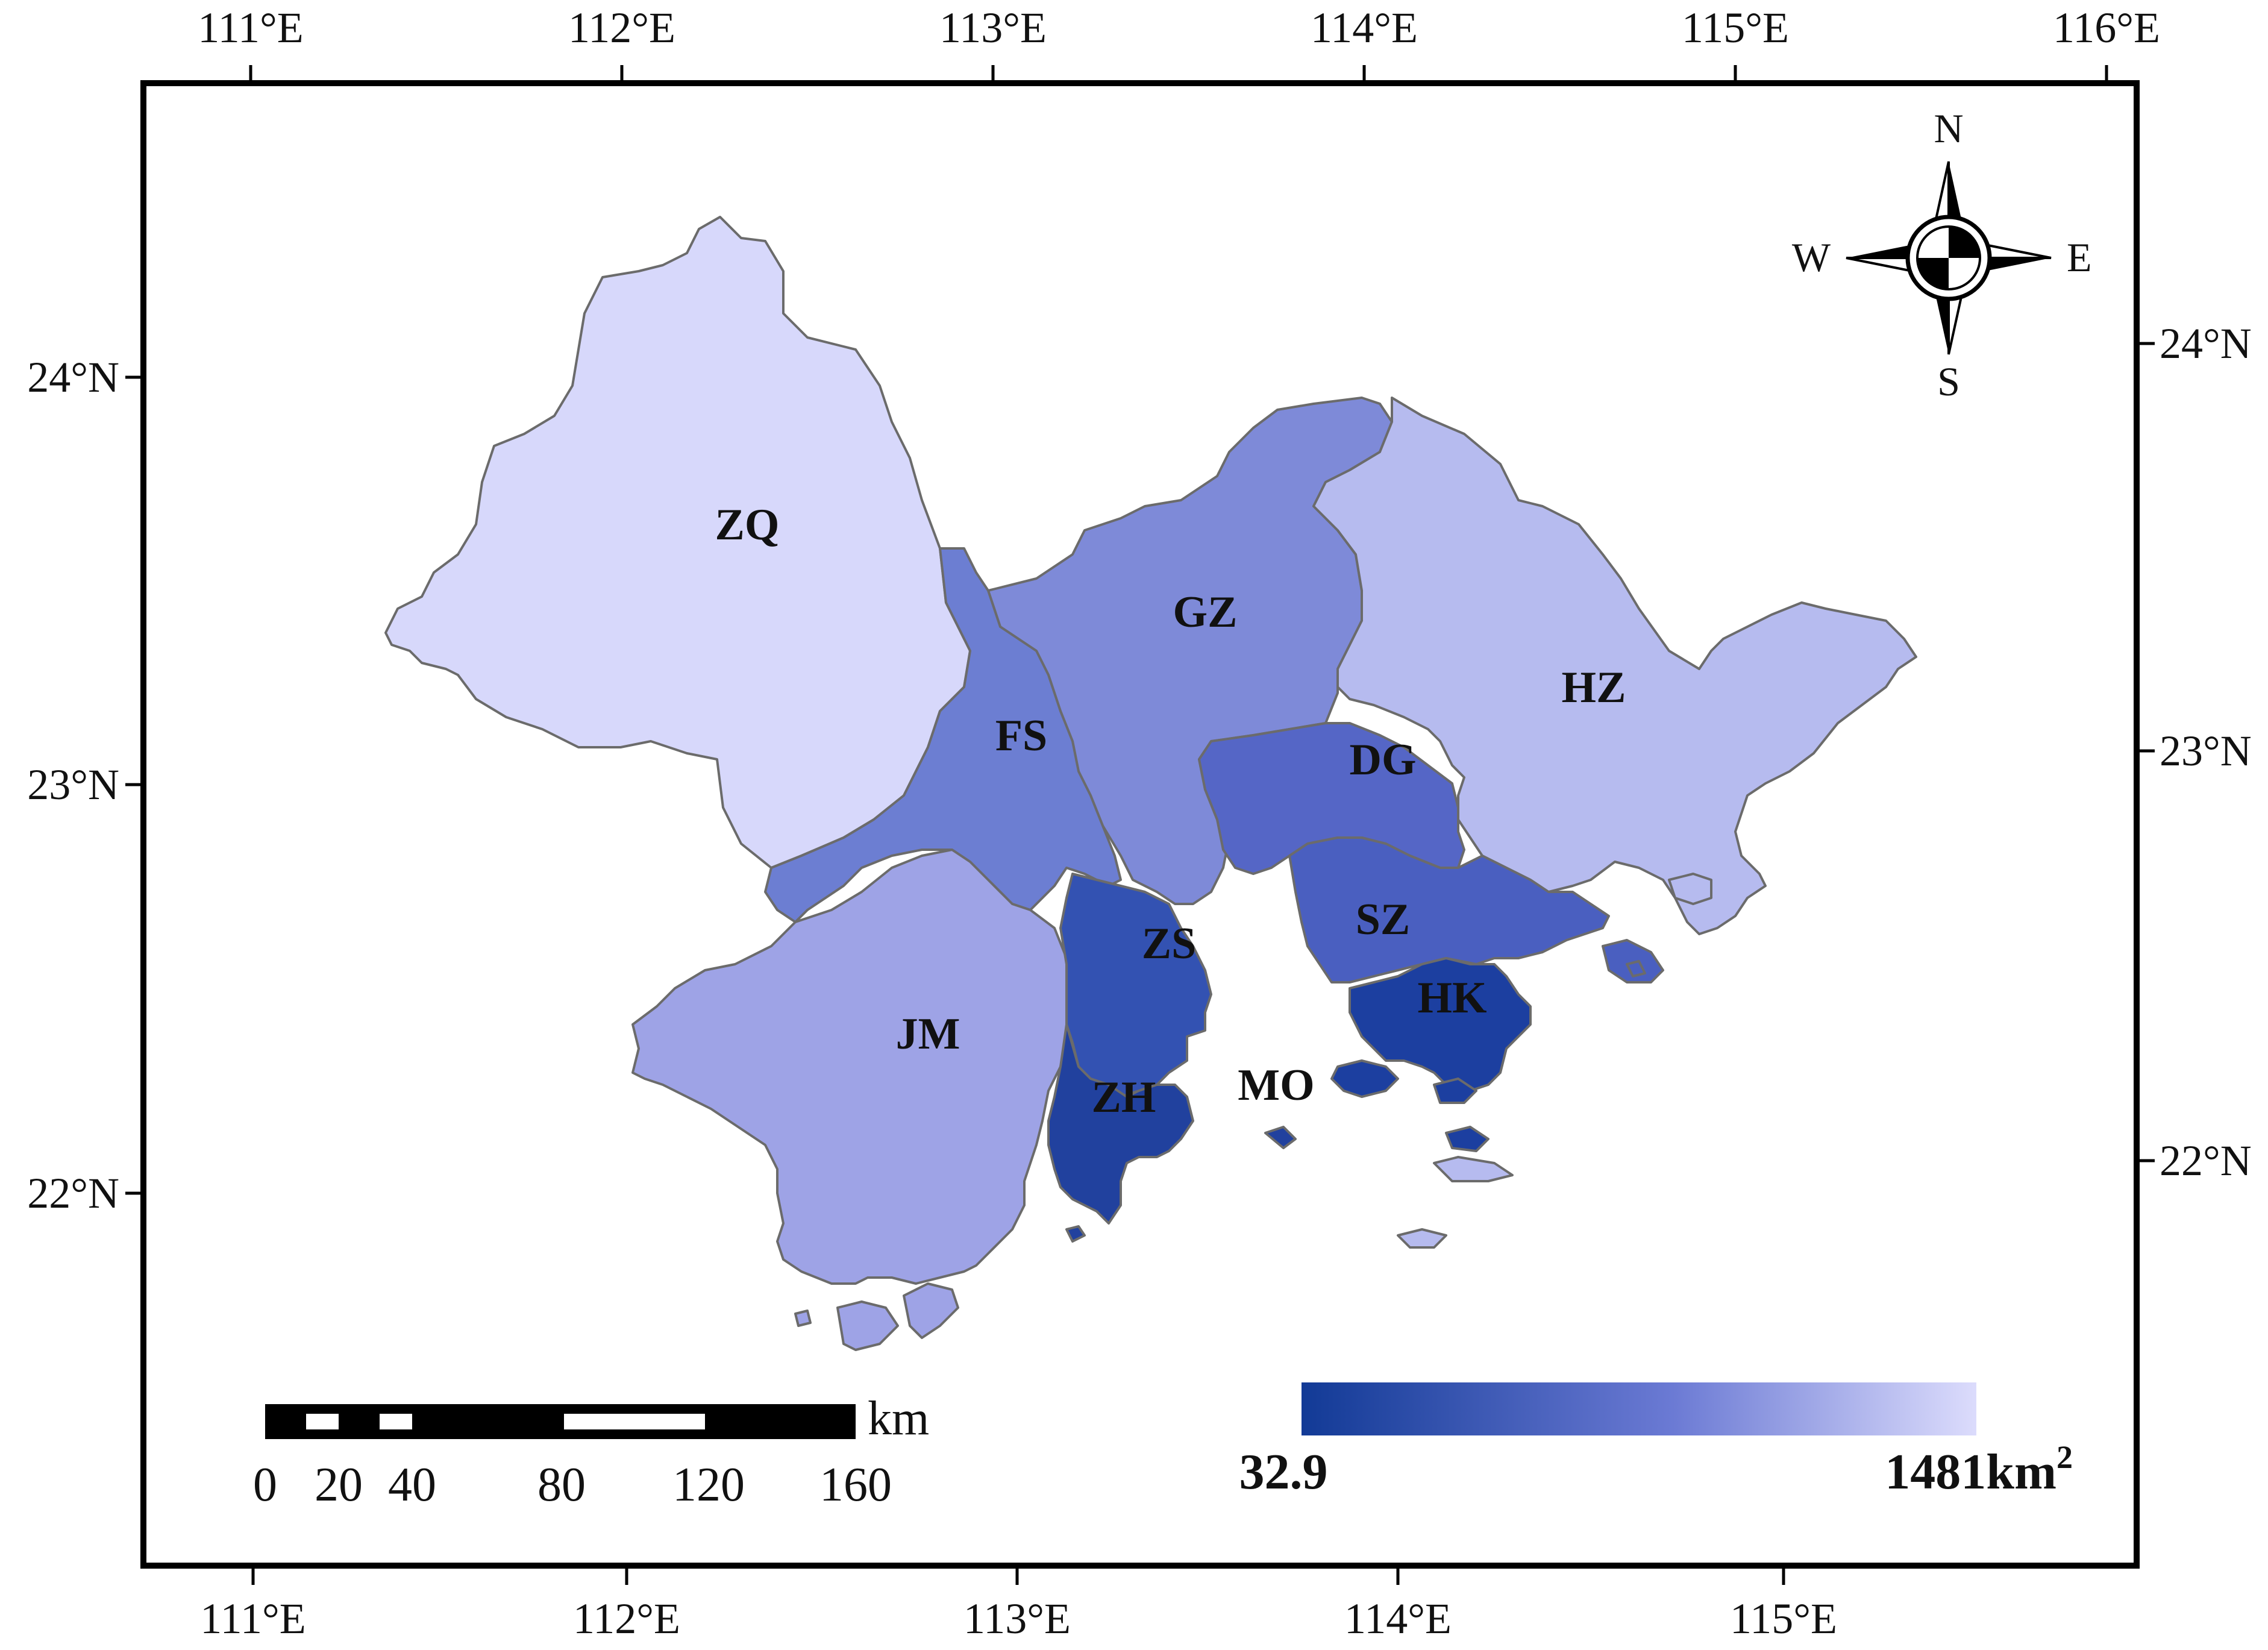 This screenshot has width=2268, height=1650. I want to click on left-lat-label-23: 23°N, so click(73, 785).